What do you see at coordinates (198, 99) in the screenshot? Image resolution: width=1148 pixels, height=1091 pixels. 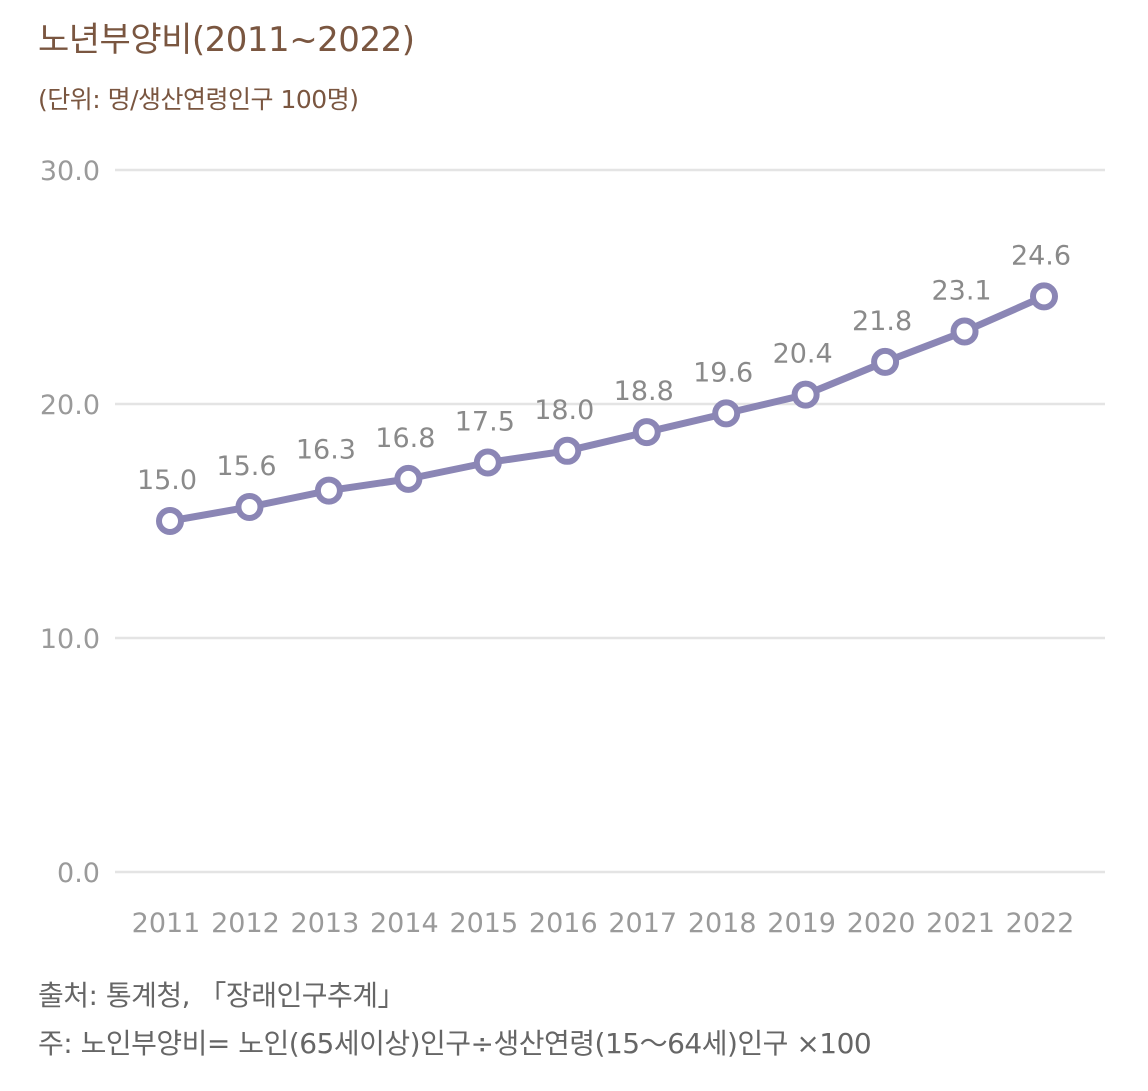 I see `unit-label: (단위: 명/생산연령인구 100명)` at bounding box center [198, 99].